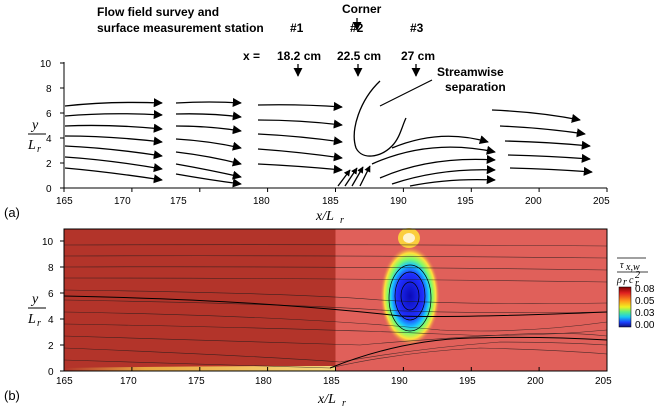 The image size is (664, 412). I want to click on panel-b-y-tick-10: 10, so click(48, 242).